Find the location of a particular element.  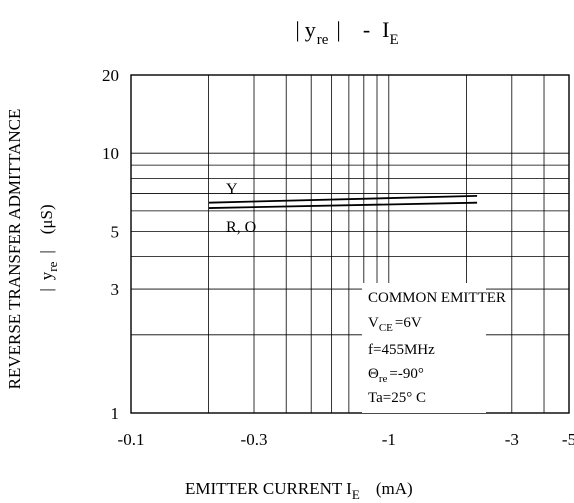

y-axis-label-unit: (μS) is located at coordinates (46, 219).